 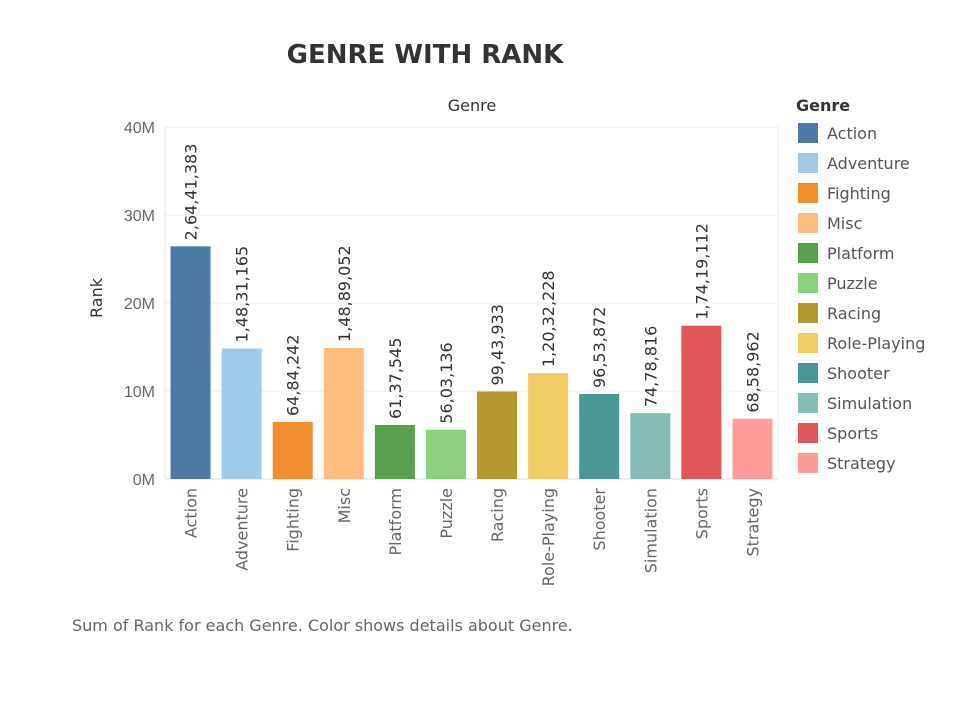 What do you see at coordinates (548, 537) in the screenshot?
I see `x-tick-label: Role-Playing` at bounding box center [548, 537].